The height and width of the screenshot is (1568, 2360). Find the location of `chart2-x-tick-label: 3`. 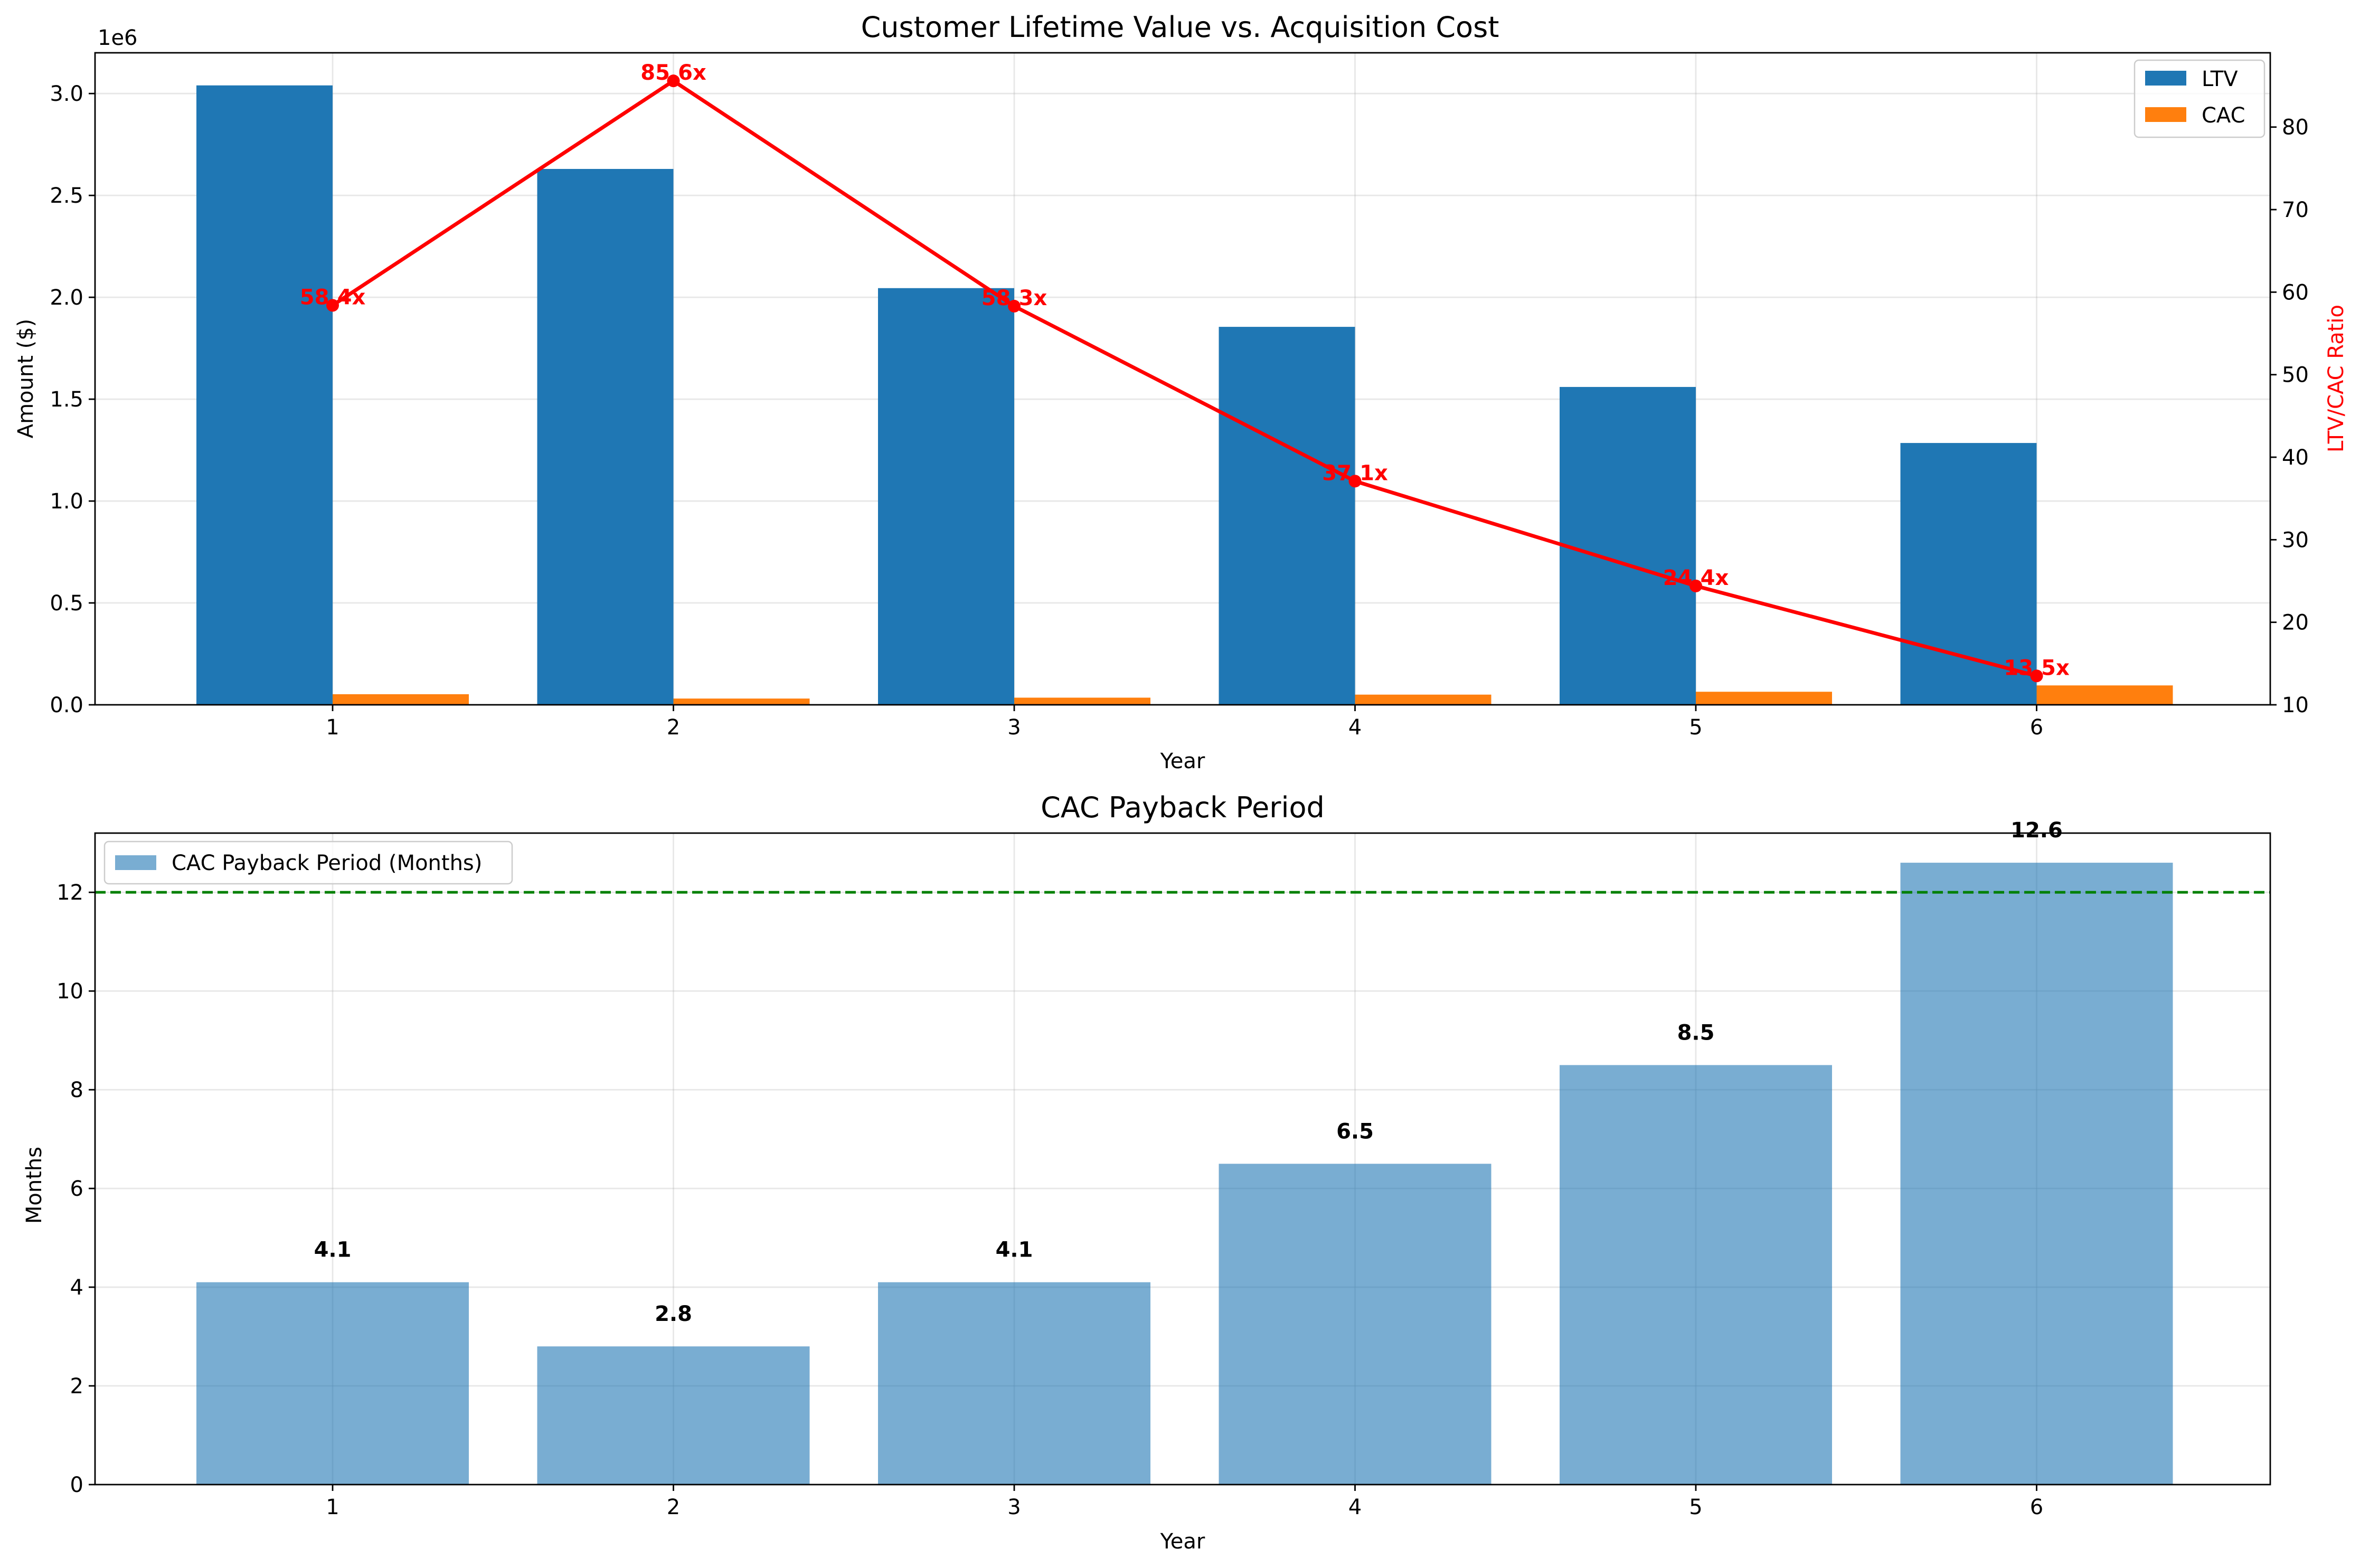

chart2-x-tick-label: 3 is located at coordinates (1014, 1507).